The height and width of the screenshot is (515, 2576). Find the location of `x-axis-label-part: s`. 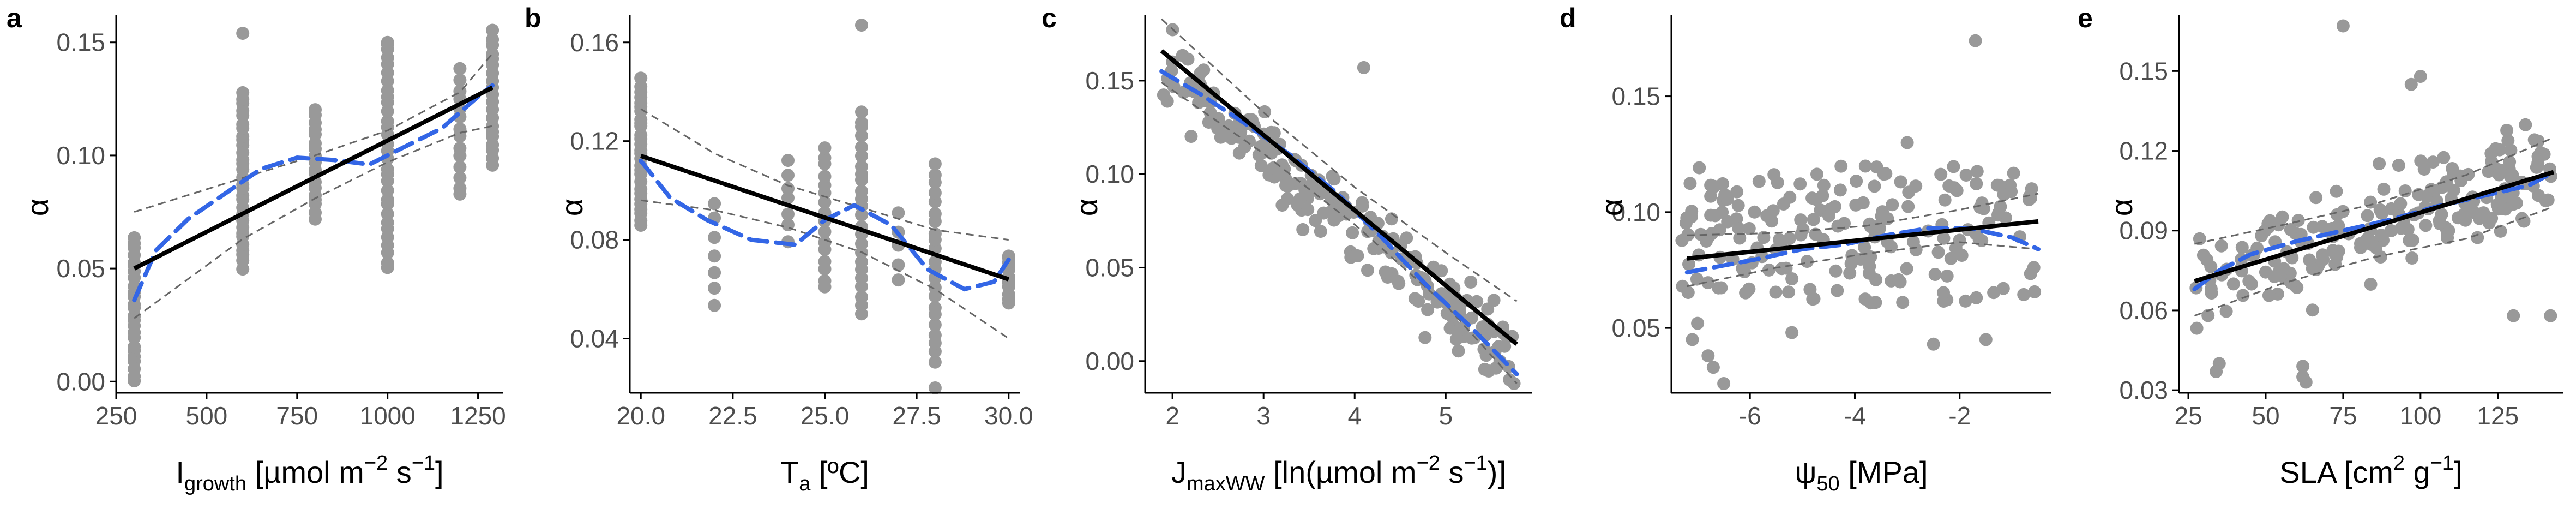

x-axis-label-part: s is located at coordinates (400, 472).